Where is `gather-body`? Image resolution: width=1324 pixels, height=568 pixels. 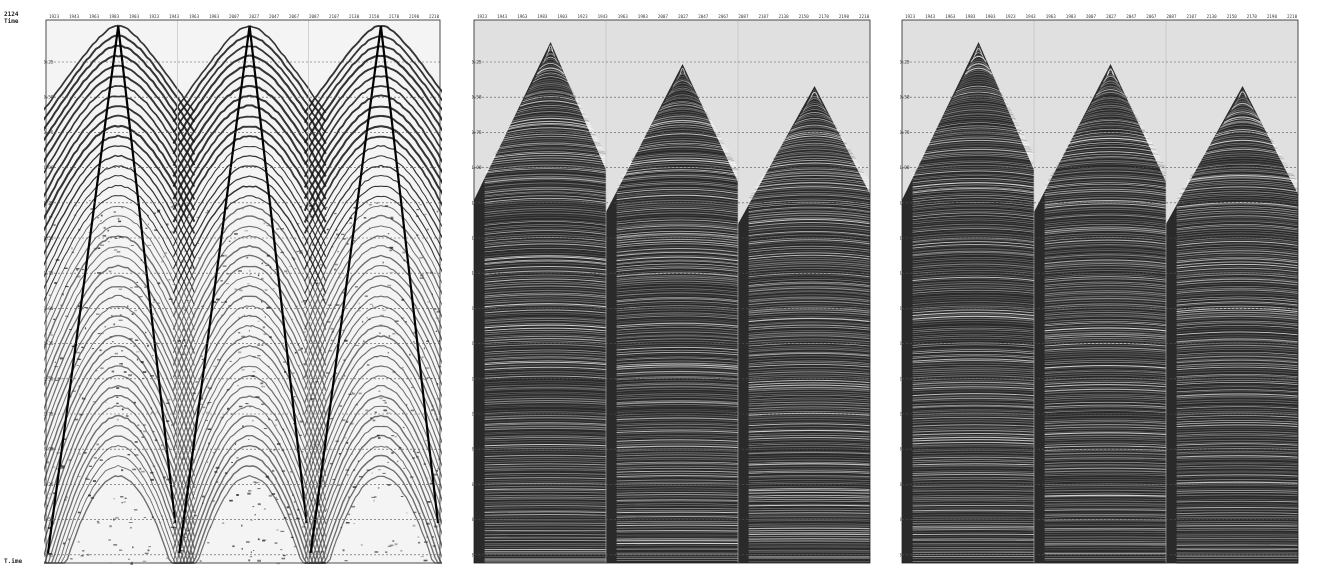
gather-body is located at coordinates (540, 302).